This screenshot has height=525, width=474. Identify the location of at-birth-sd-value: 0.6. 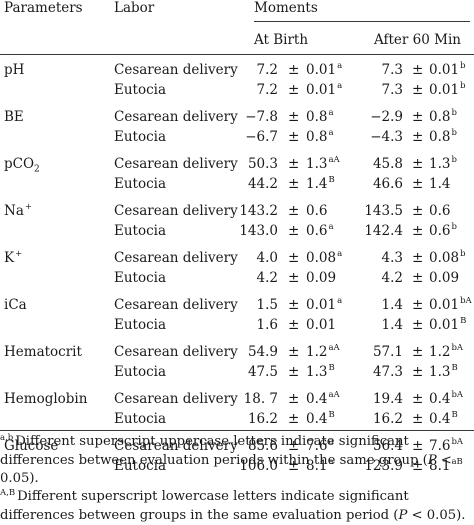
(317, 231).